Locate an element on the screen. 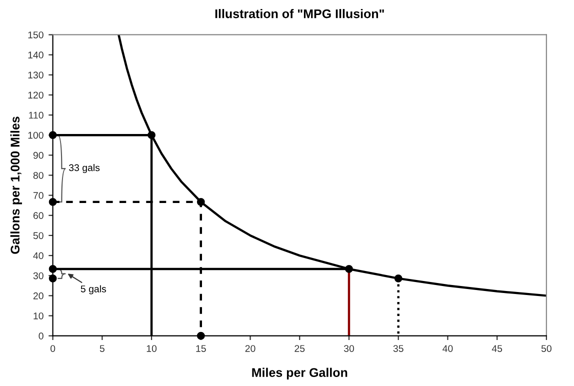 This screenshot has height=386, width=574. x-axis-title: Miles per Gallon is located at coordinates (300, 374).